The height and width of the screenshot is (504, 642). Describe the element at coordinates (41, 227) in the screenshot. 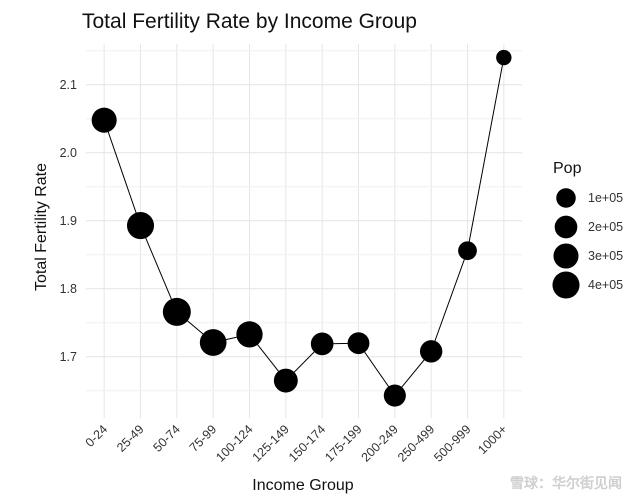

I see `y-axis-title: Total Fertility Rate` at that location.